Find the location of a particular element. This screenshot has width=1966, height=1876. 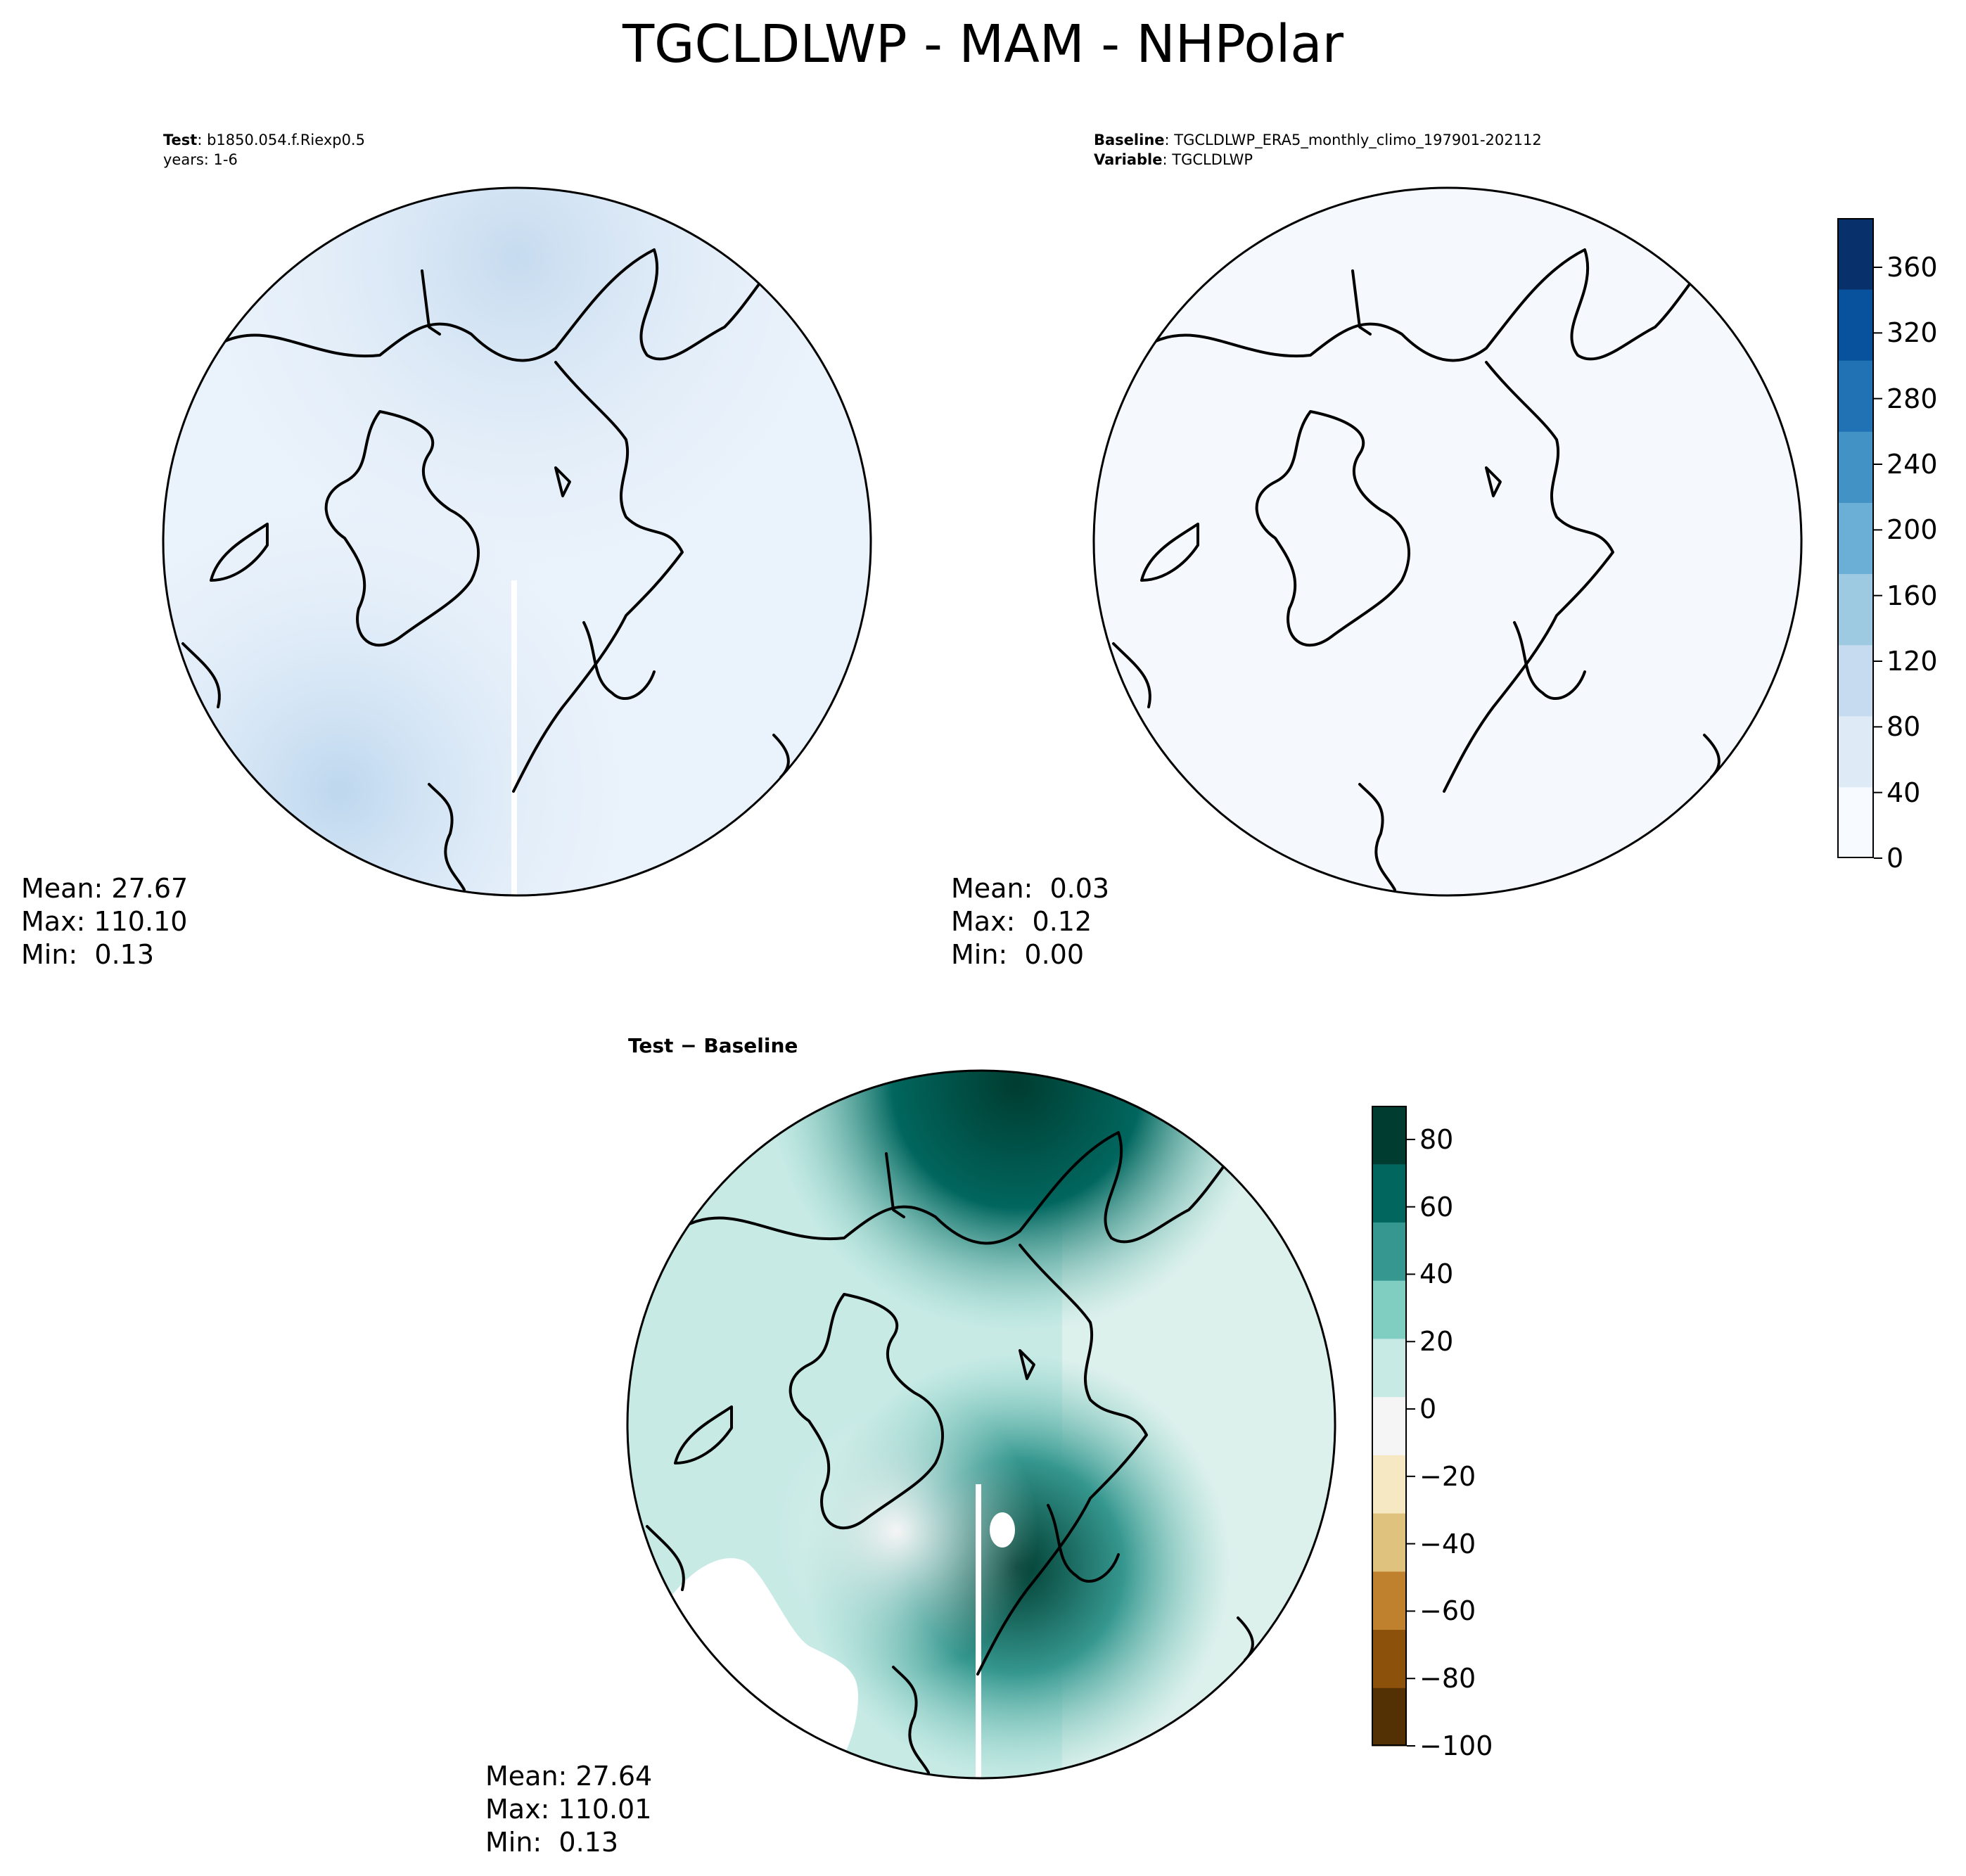

test-polar-map is located at coordinates (517, 541).